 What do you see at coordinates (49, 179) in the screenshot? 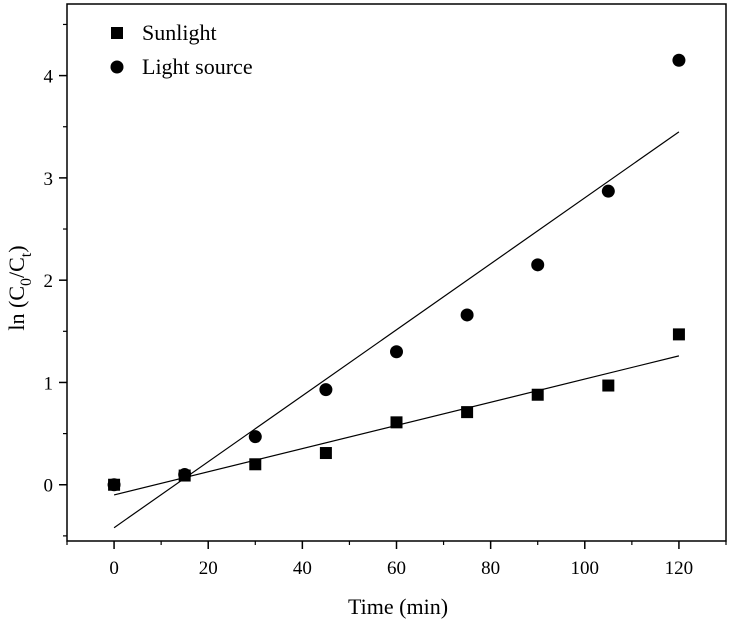
I see `y-tick-label: 3` at bounding box center [49, 179].